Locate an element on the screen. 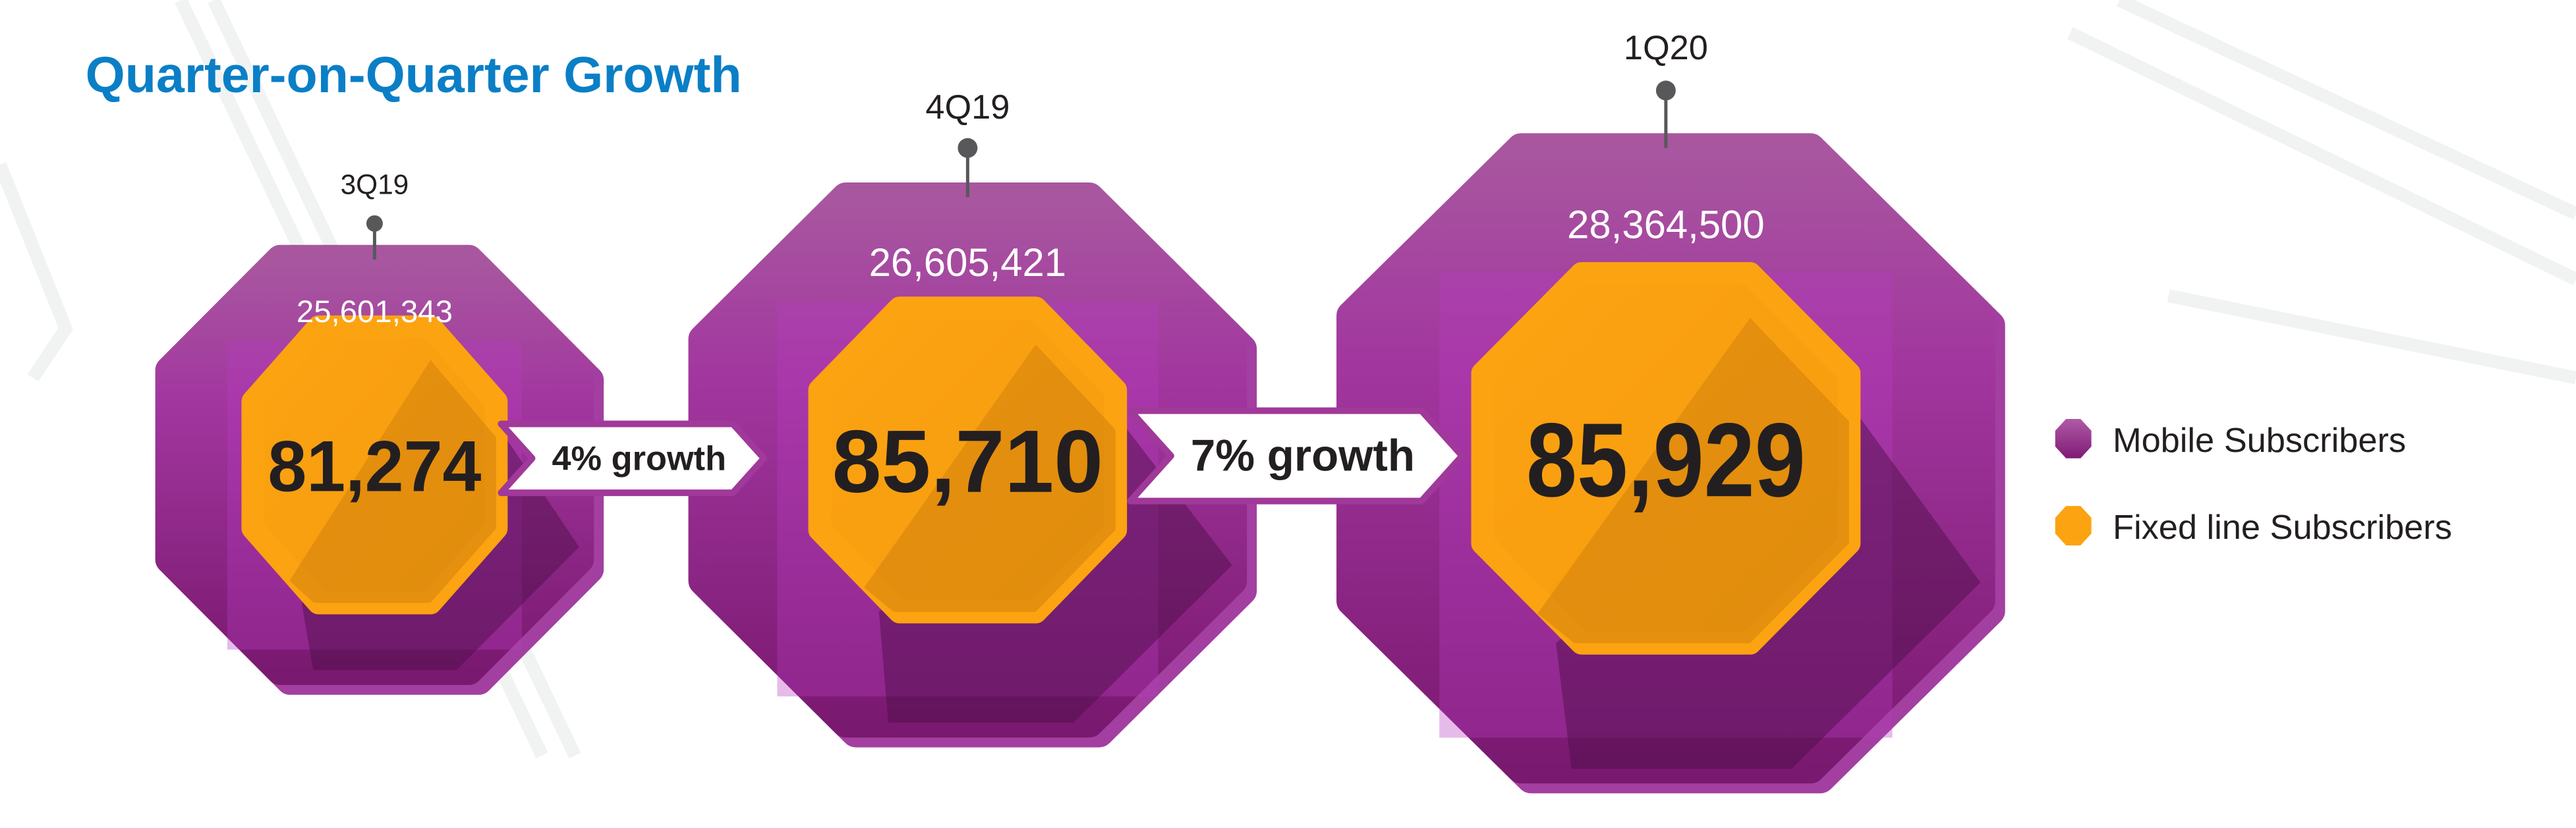 Image resolution: width=2576 pixels, height=828 pixels. purple-octagon-icon is located at coordinates (2073, 438).